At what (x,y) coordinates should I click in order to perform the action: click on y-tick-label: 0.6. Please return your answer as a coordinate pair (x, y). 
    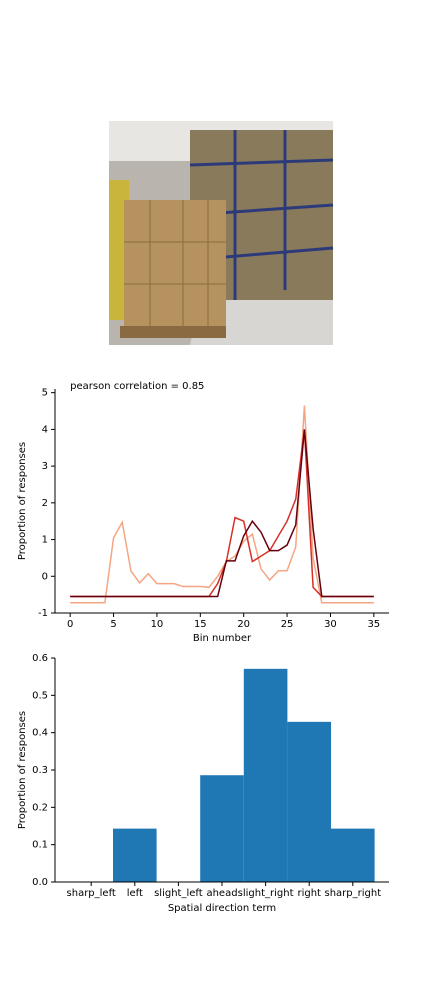
    Looking at the image, I should click on (40, 658).